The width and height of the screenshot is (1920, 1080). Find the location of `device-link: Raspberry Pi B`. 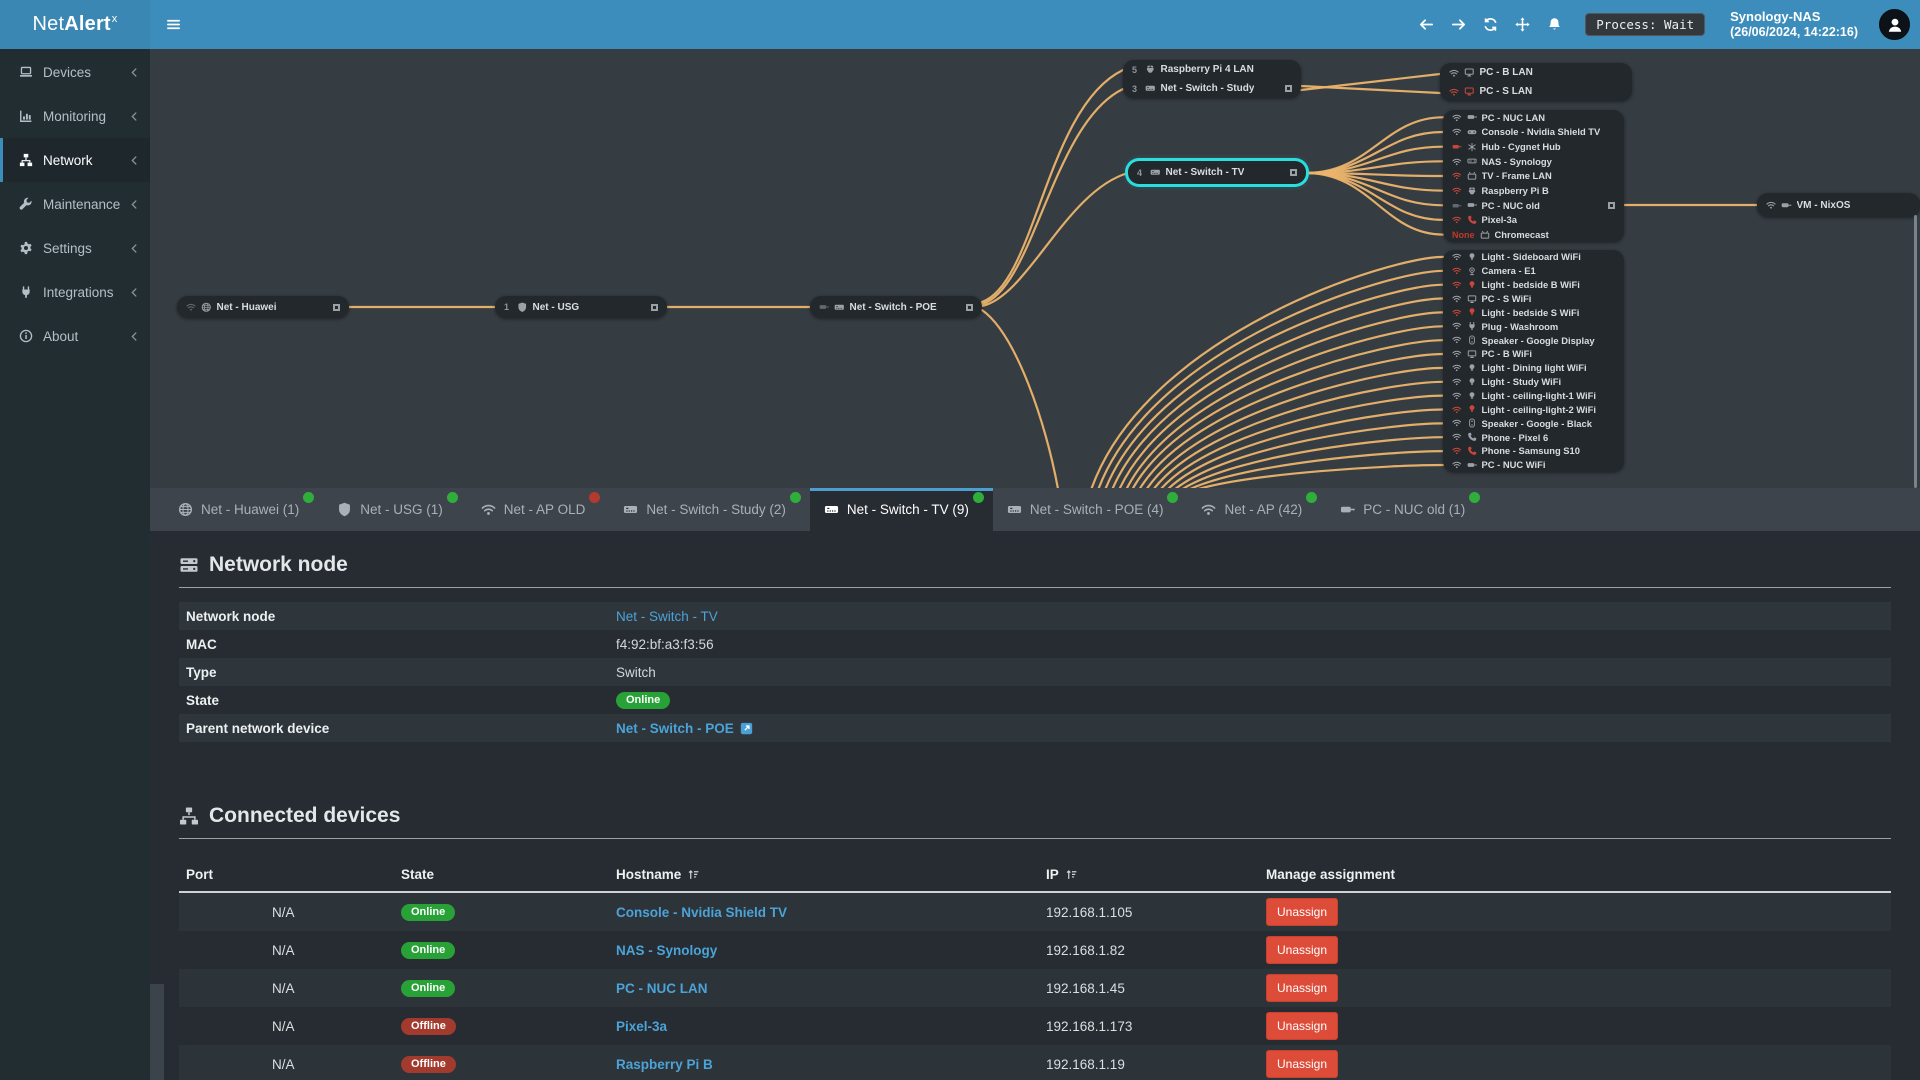

device-link: Raspberry Pi B is located at coordinates (664, 1064).